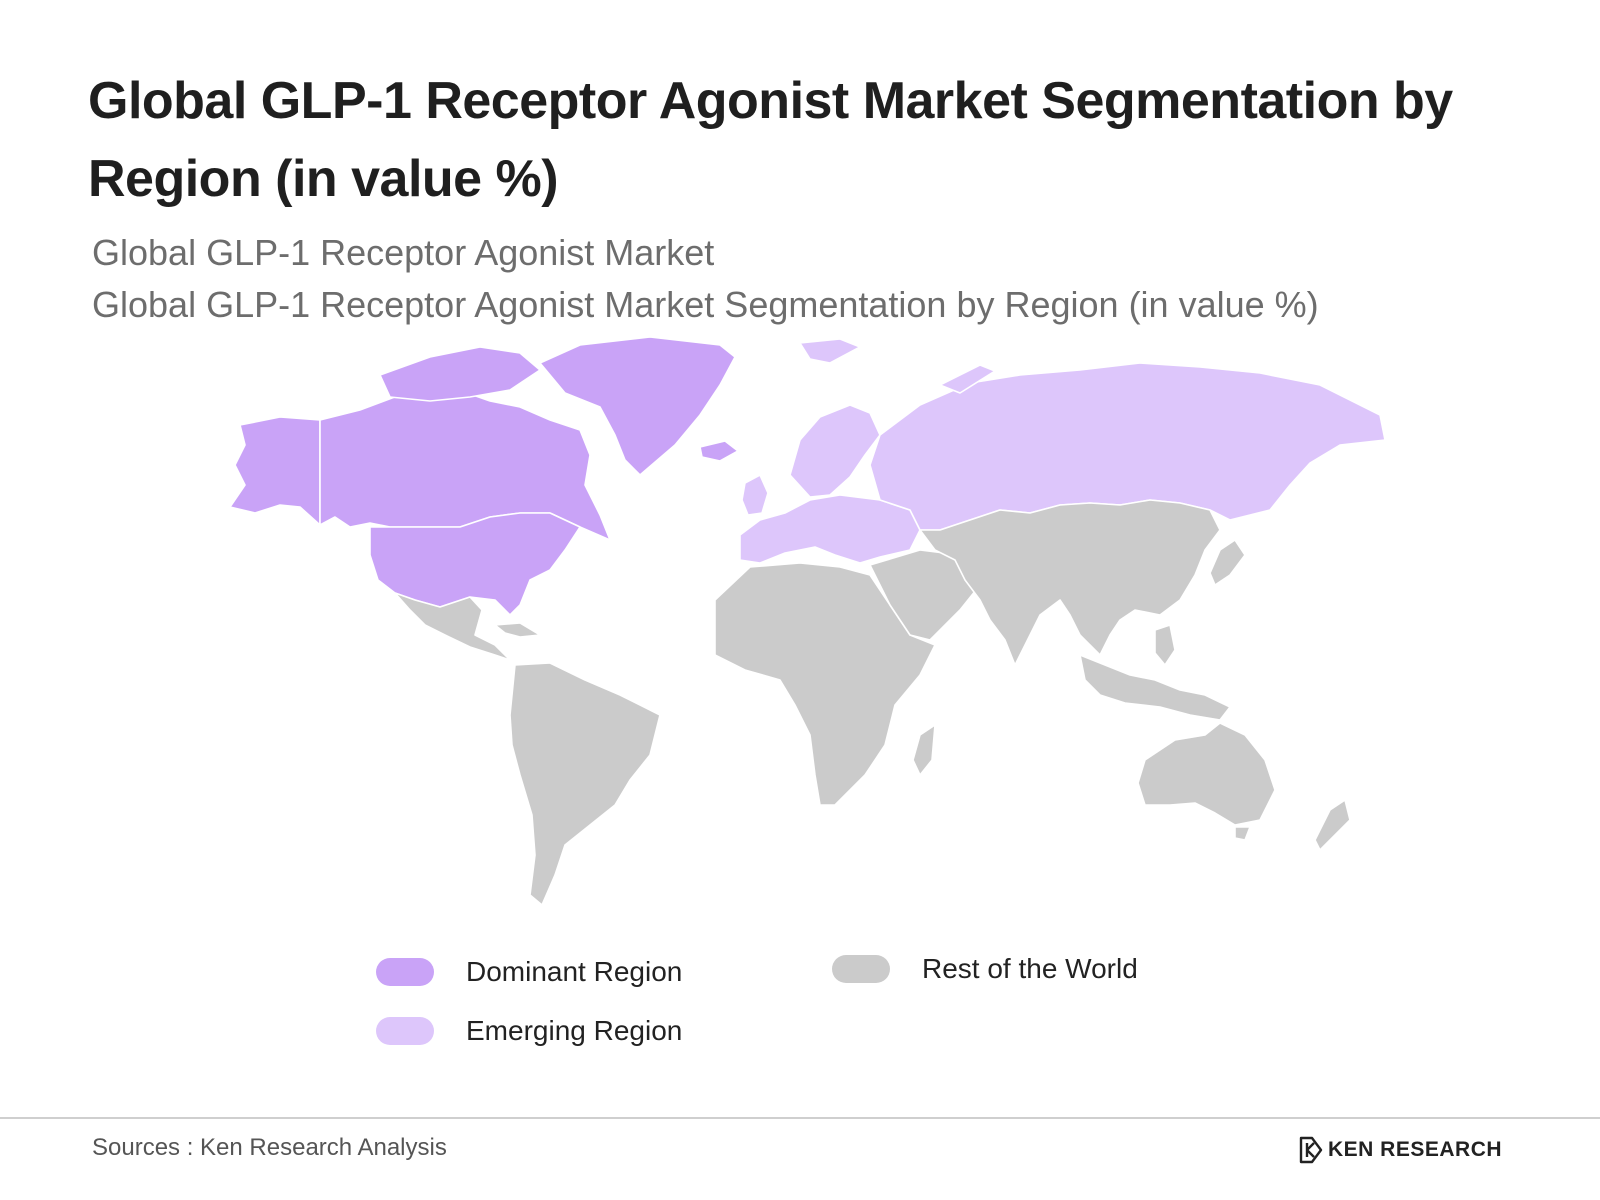 This screenshot has width=1600, height=1200. I want to click on legend-dominant: Dominant Region, so click(529, 972).